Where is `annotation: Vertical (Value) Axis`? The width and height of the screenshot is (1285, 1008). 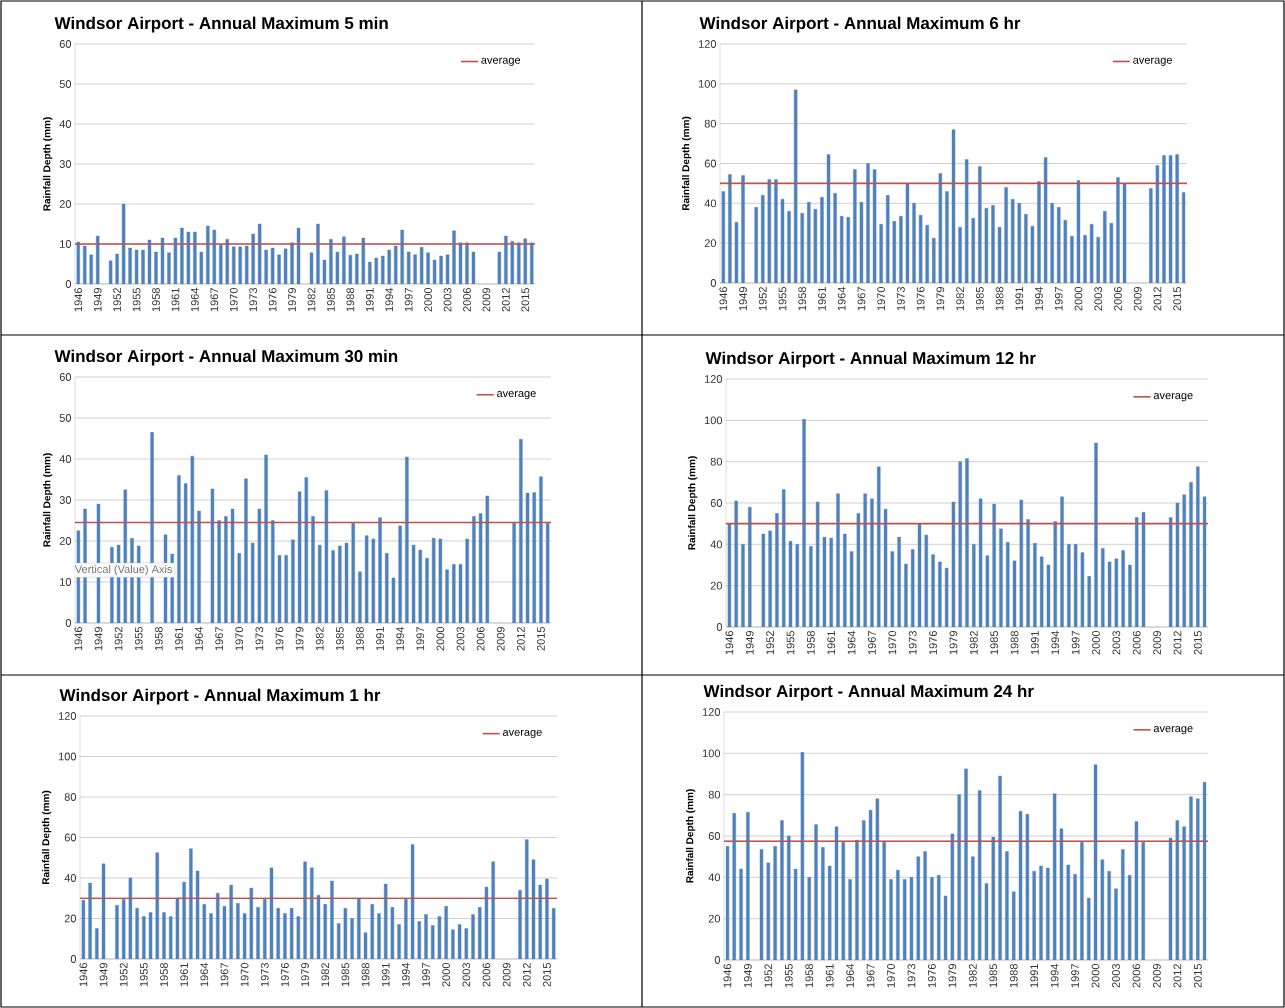
annotation: Vertical (Value) Axis is located at coordinates (123, 570).